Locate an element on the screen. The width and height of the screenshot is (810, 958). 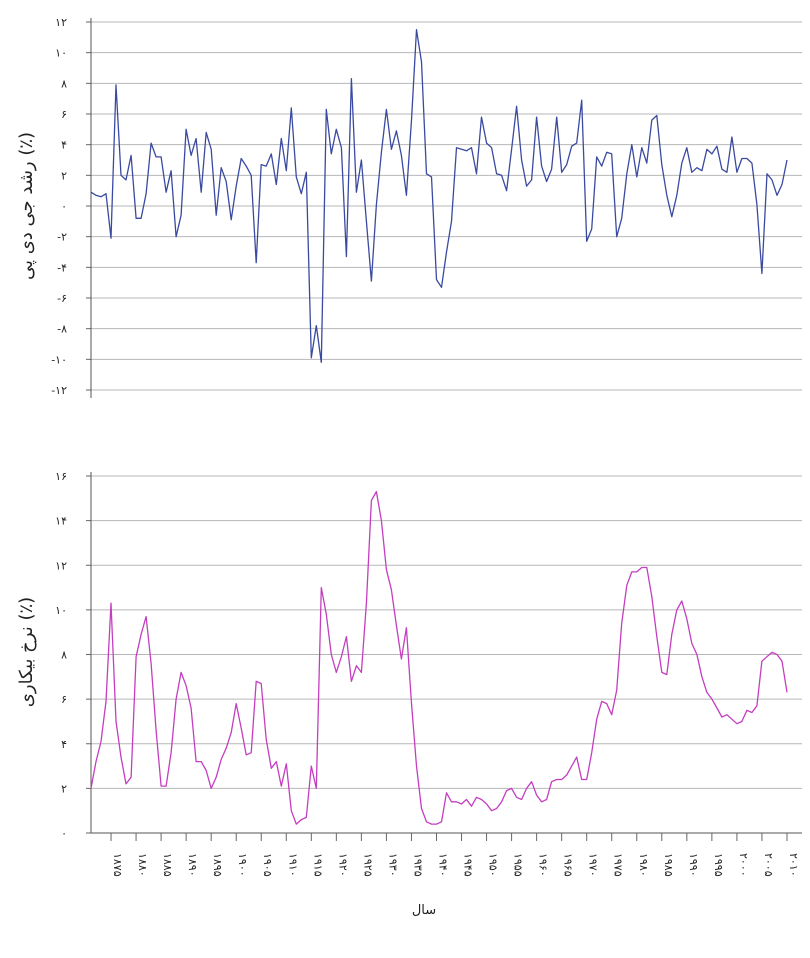
y-tick-label: ۱۶ is located at coordinates (61, 476).